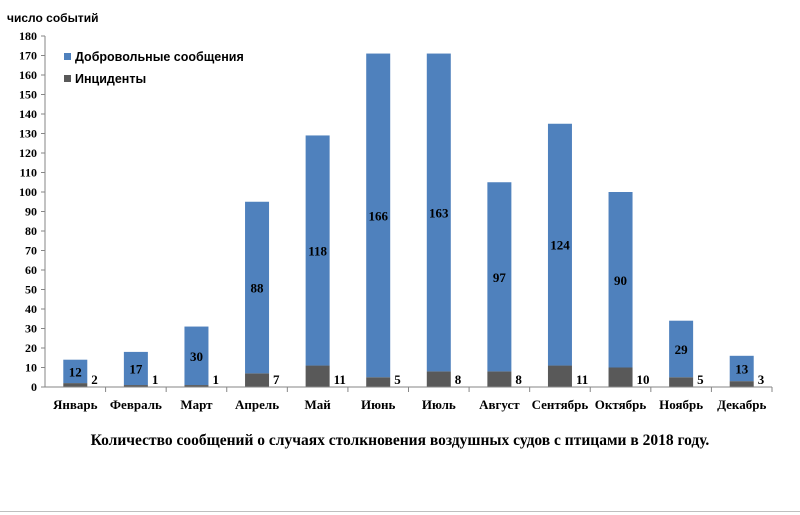 Image resolution: width=800 pixels, height=515 pixels. What do you see at coordinates (34, 387) in the screenshot?
I see `y-tick-label: 0` at bounding box center [34, 387].